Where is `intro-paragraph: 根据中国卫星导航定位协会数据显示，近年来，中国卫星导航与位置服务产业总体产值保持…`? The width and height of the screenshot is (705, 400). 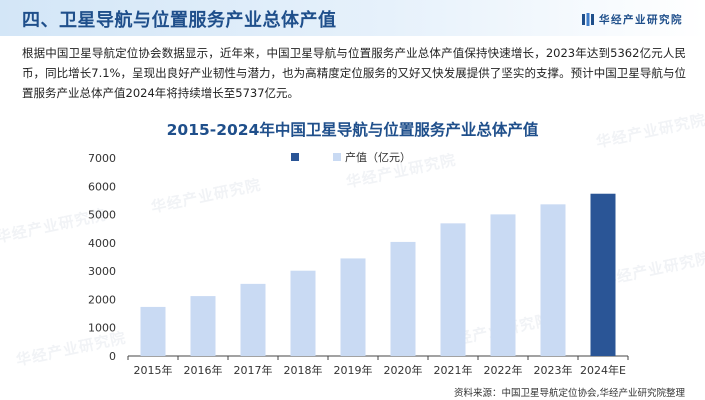 intro-paragraph: 根据中国卫星导航定位协会数据显示，近年来，中国卫星导航与位置服务产业总体产值保持… is located at coordinates (354, 73).